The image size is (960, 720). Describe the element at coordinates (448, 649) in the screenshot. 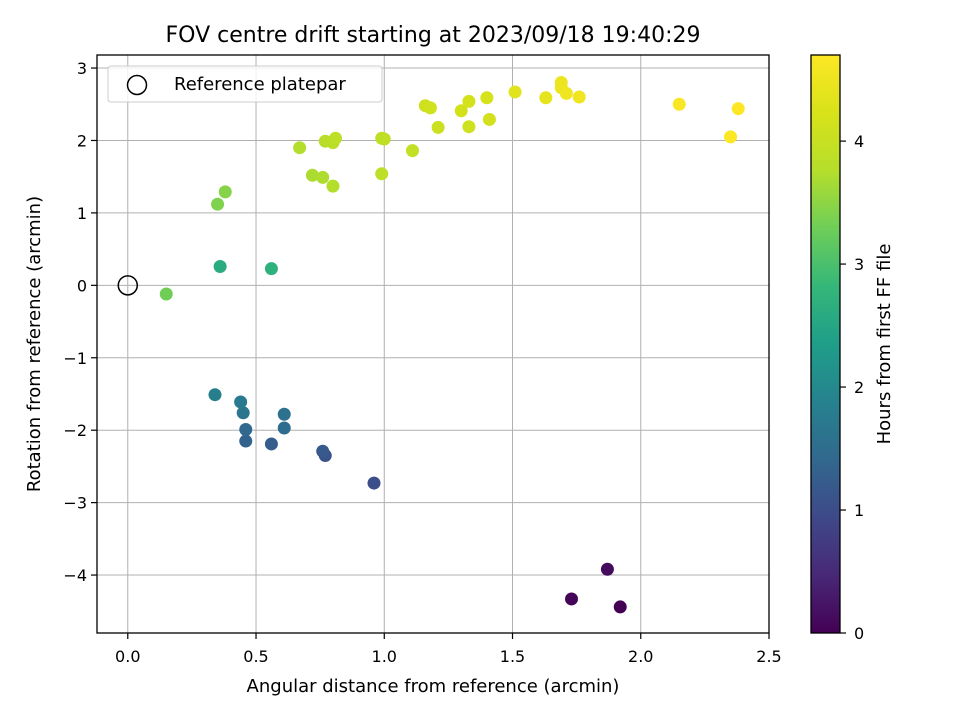

I see `x-axis: 0.0 0.5 1.0 1.5 2.0 2.5` at that location.